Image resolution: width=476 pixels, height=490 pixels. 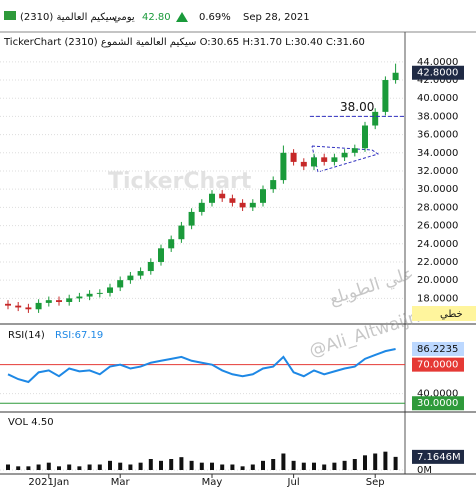 What do you see at coordinates (26, 335) in the screenshot?
I see `panel-title: RSI(14)` at bounding box center [26, 335].